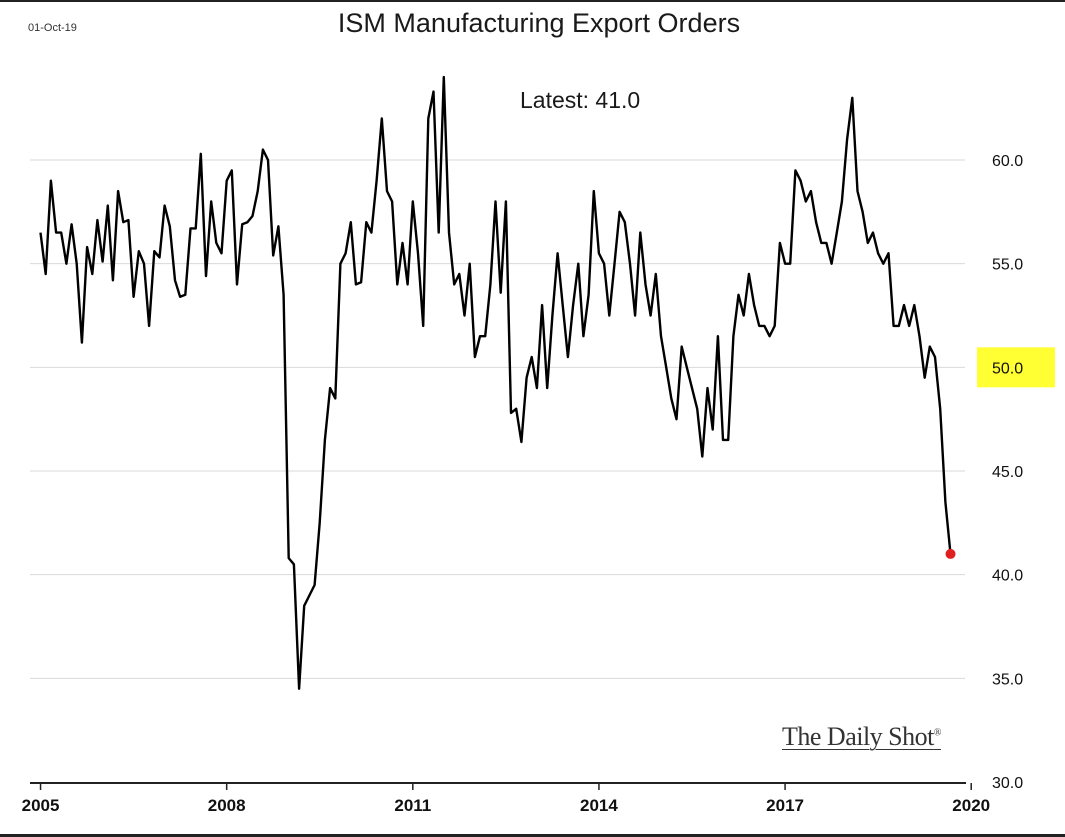 The width and height of the screenshot is (1065, 837). What do you see at coordinates (950, 553) in the screenshot?
I see `latest-point-marker` at bounding box center [950, 553].